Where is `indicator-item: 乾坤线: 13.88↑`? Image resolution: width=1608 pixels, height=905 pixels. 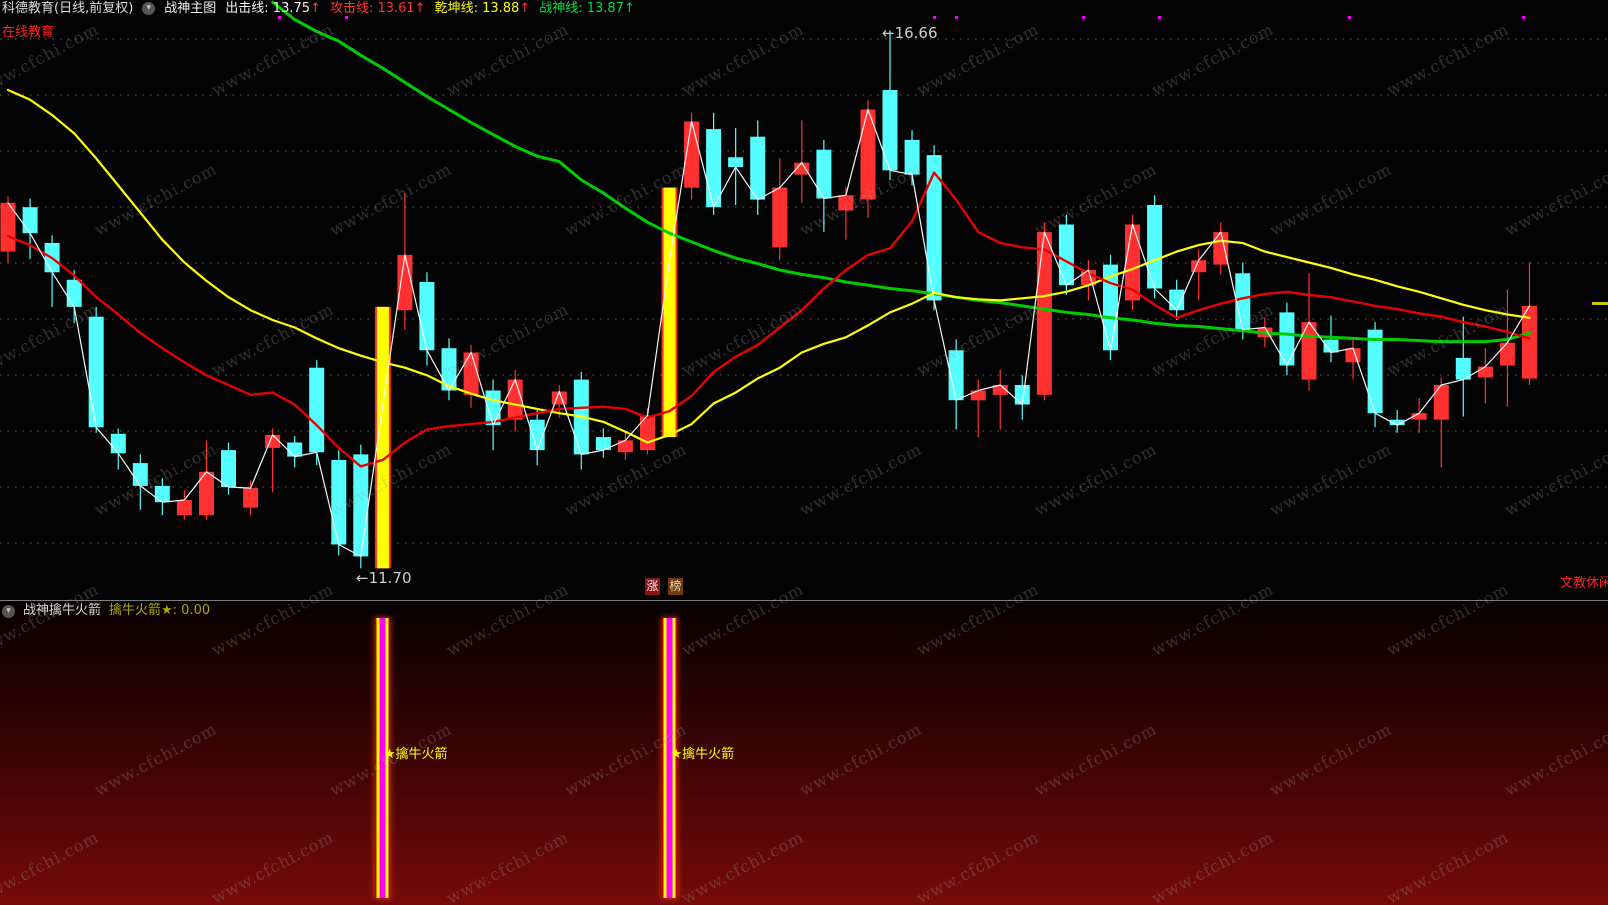 indicator-item: 乾坤线: 13.88↑ is located at coordinates (482, 8).